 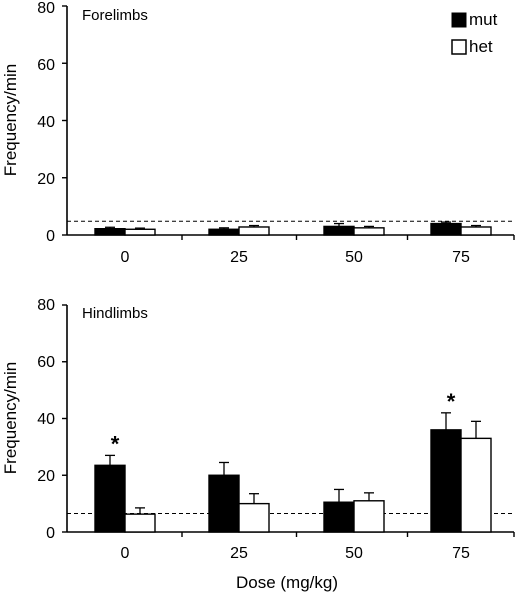 I want to click on legend-swatch-het, so click(x=459, y=47).